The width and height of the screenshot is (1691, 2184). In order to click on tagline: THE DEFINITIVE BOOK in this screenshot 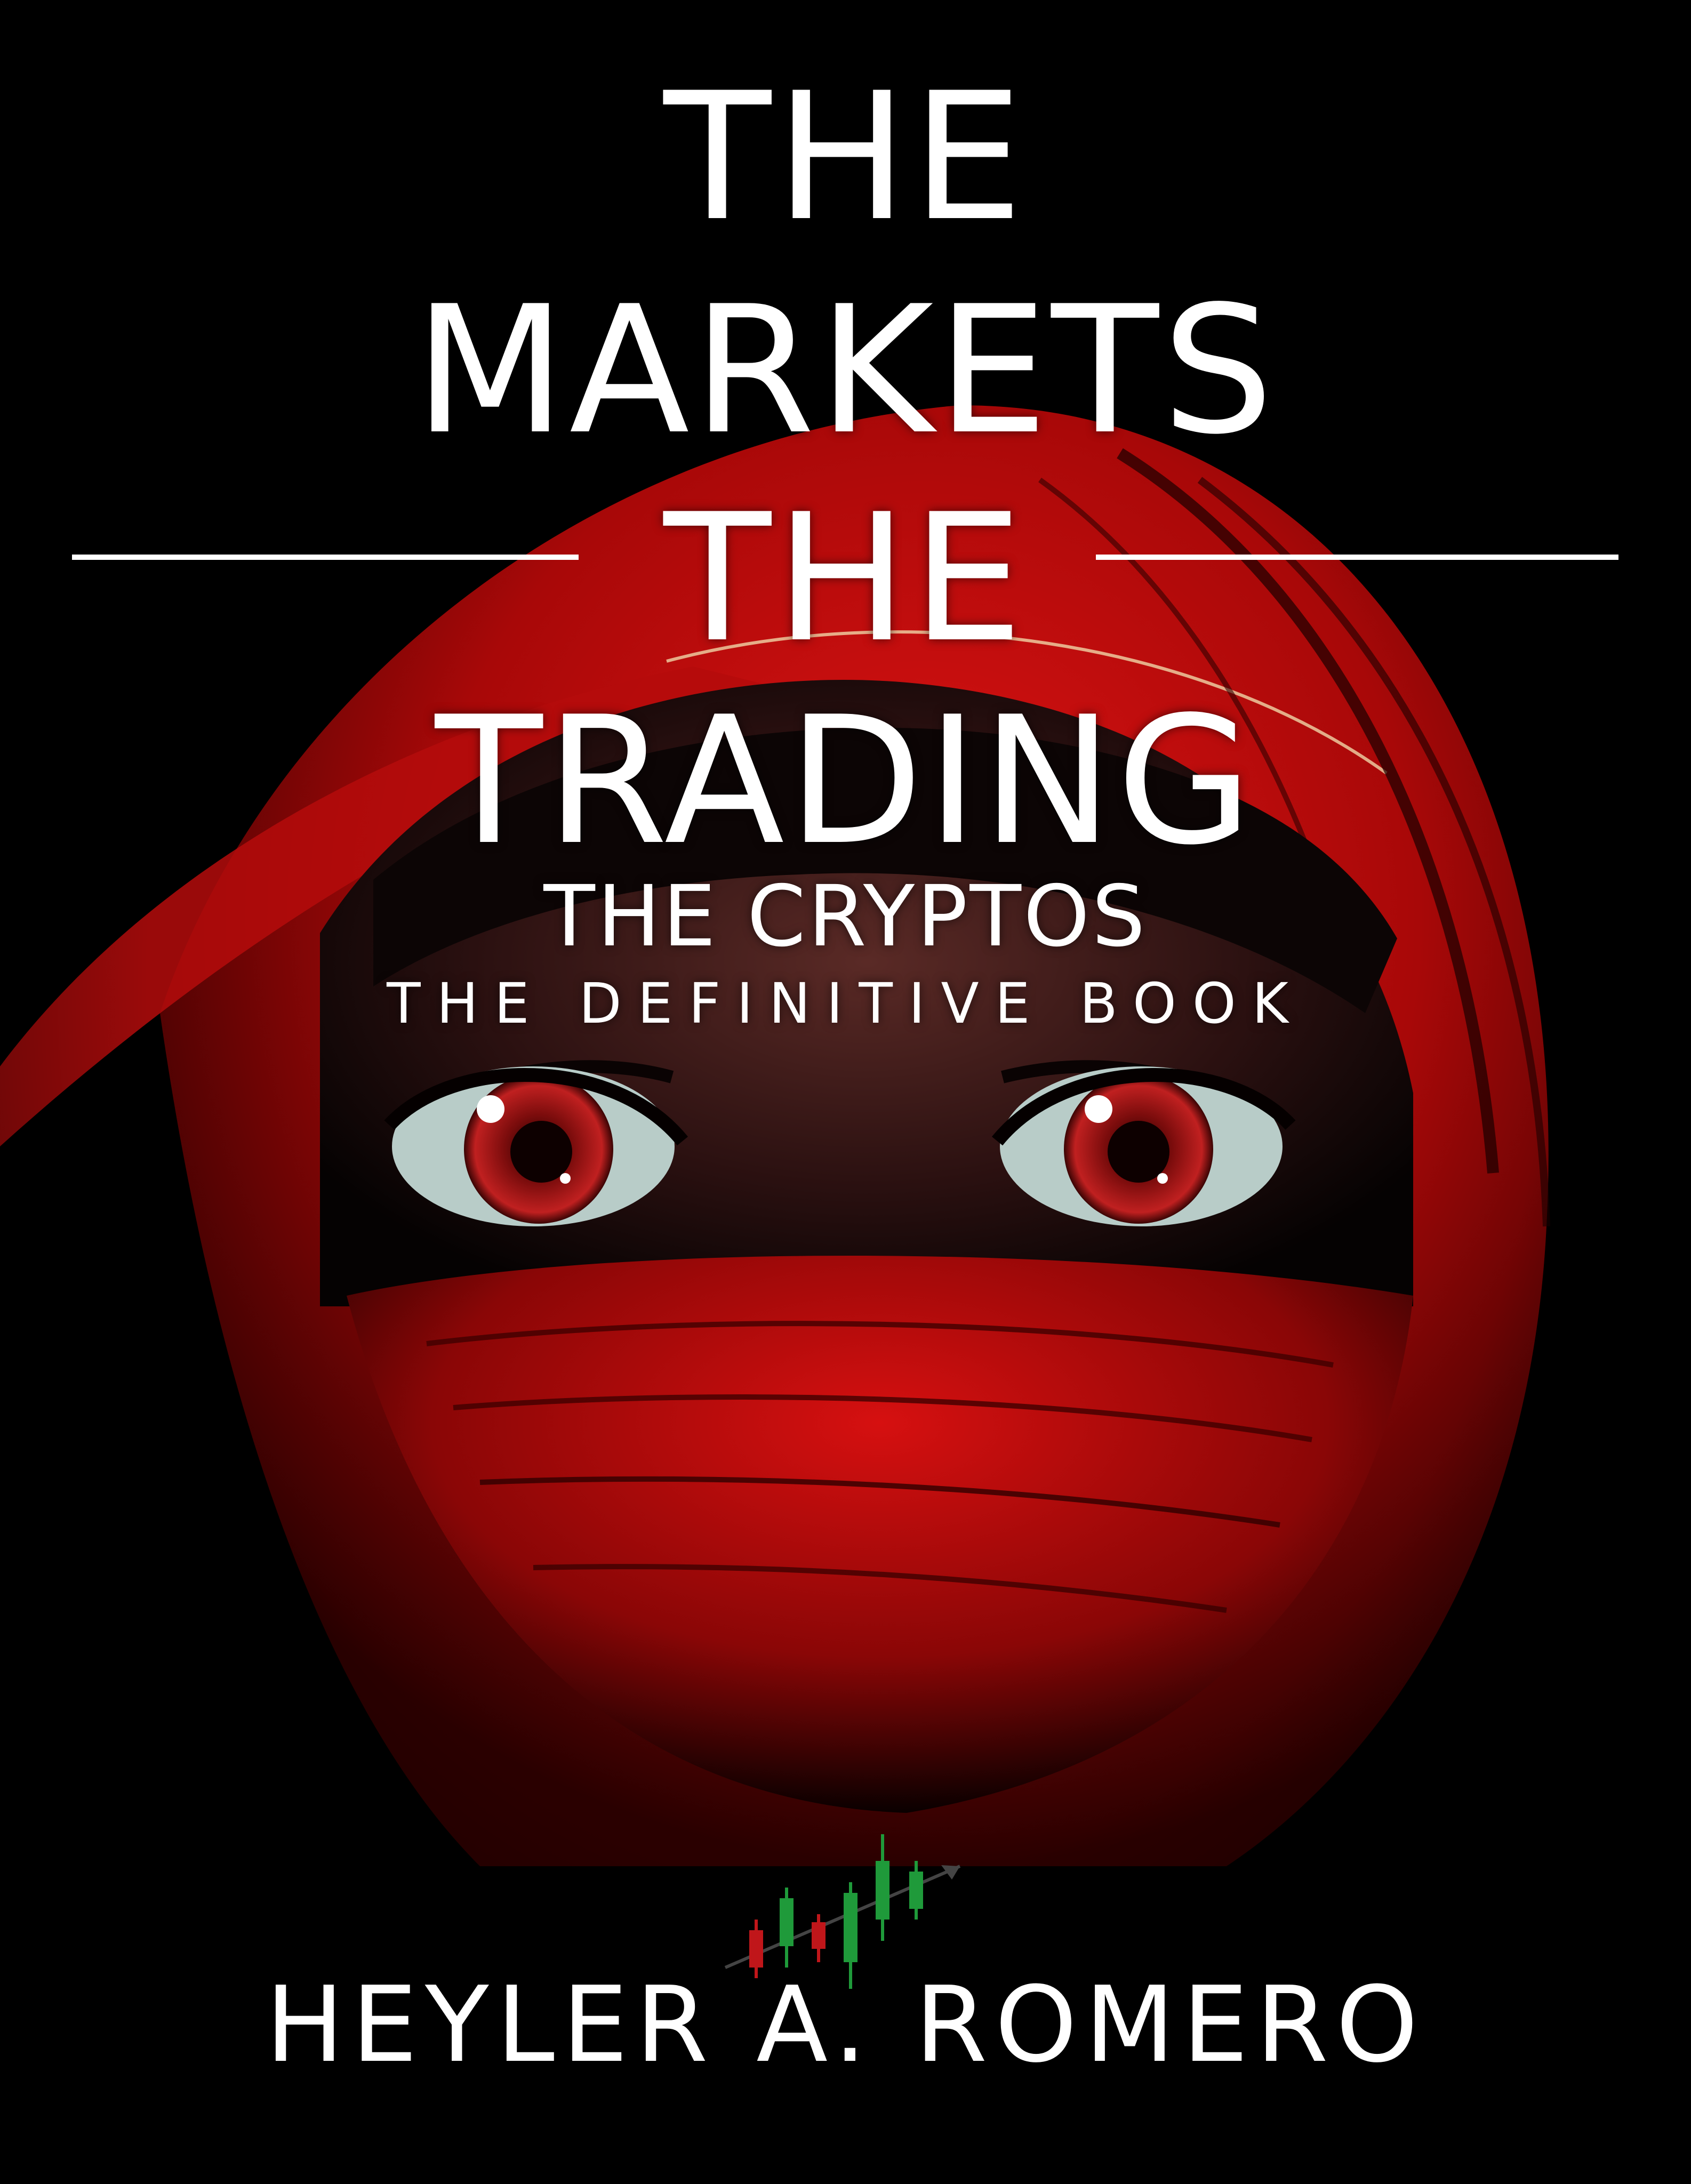, I will do `click(845, 1003)`.